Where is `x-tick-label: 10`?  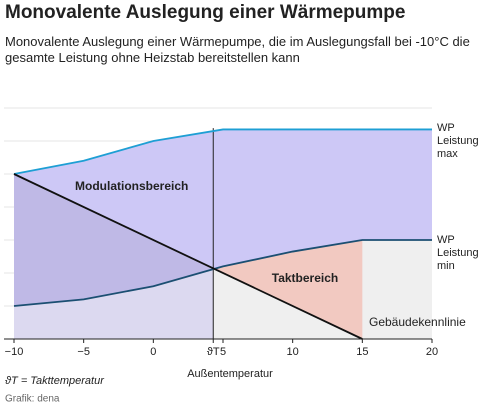 x-tick-label: 10 is located at coordinates (293, 352).